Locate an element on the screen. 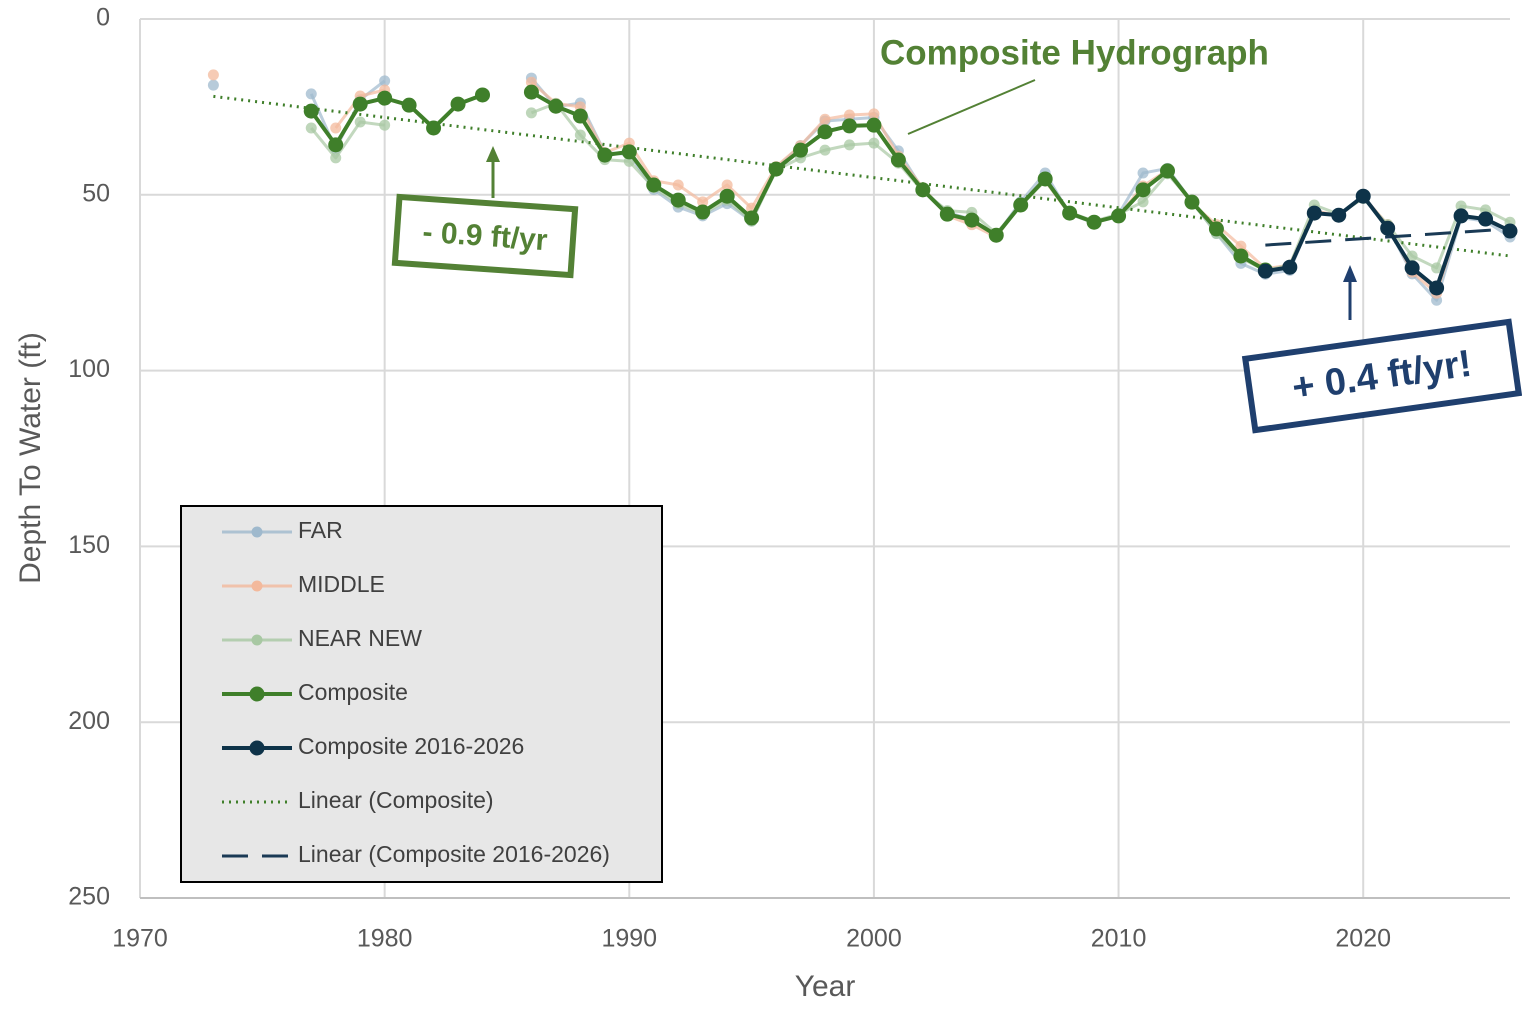 This screenshot has width=1522, height=1010. trend-annotation: - 0.9 ft/yr is located at coordinates (485, 236).